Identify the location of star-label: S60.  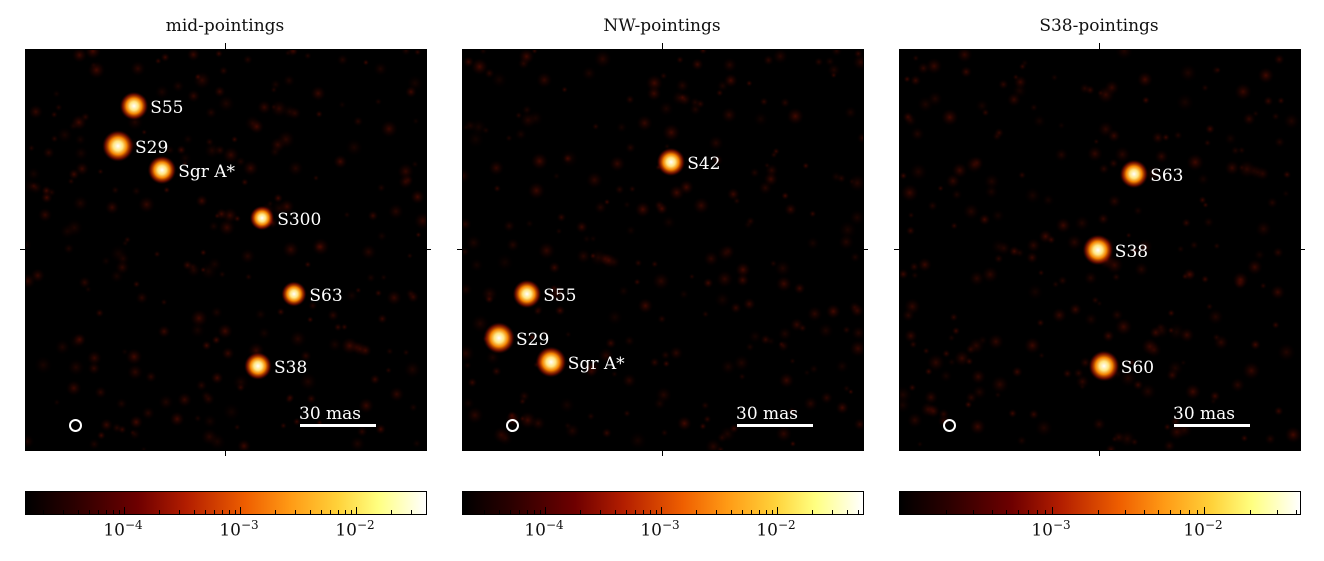
(1137, 368).